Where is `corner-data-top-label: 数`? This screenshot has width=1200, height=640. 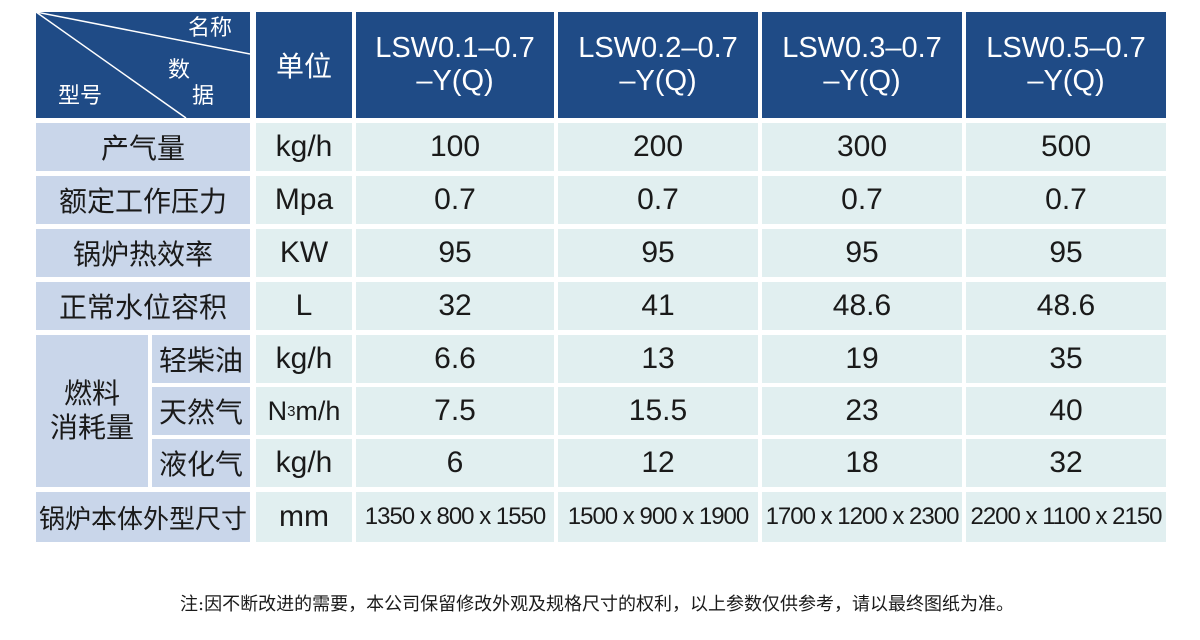
corner-data-top-label: 数 is located at coordinates (179, 70).